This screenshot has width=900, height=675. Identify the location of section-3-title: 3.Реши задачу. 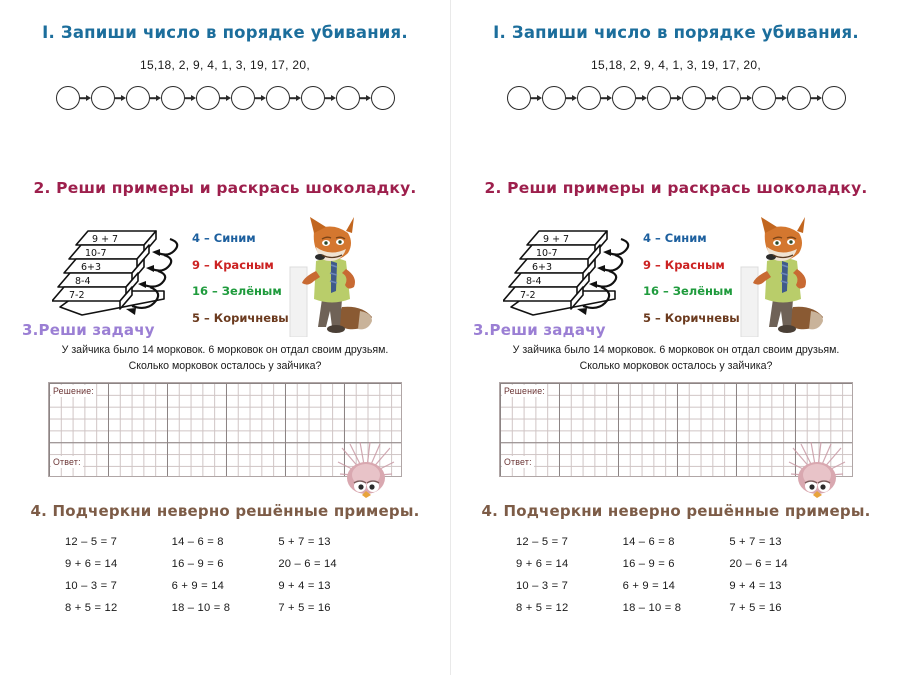
(539, 330).